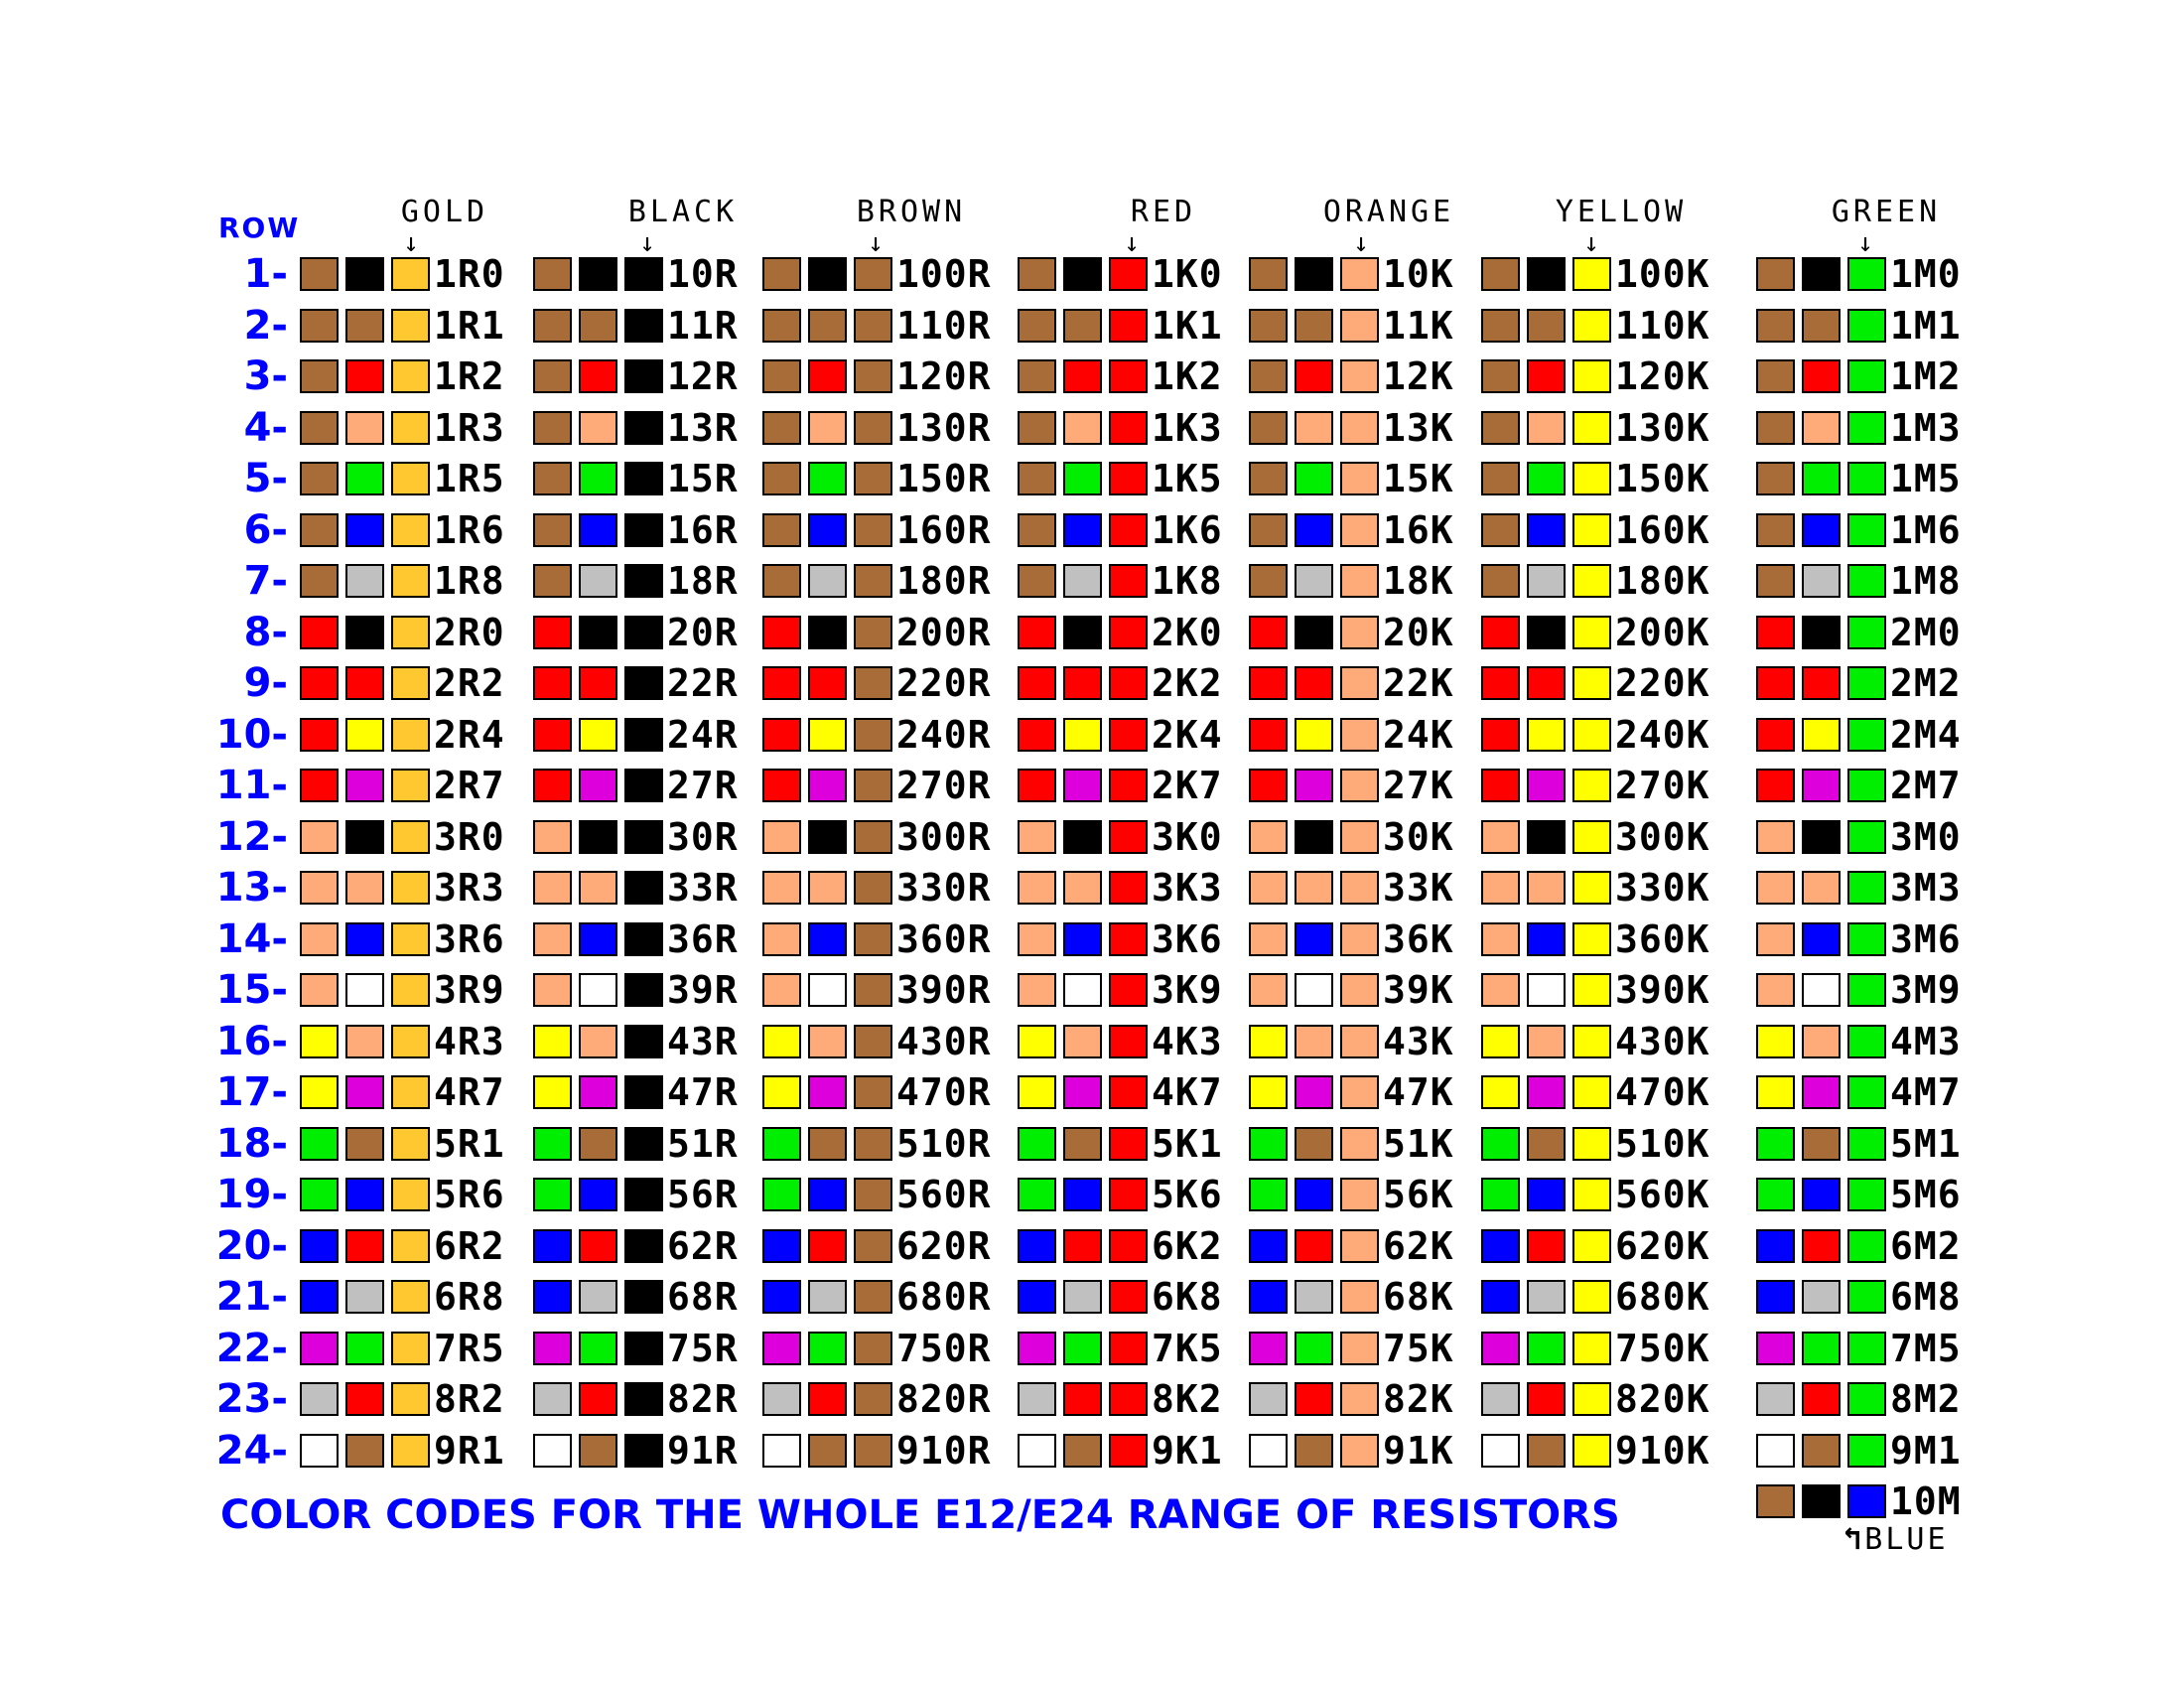 Image resolution: width=2184 pixels, height=1688 pixels. What do you see at coordinates (251, 785) in the screenshot?
I see `row-number: 11-` at bounding box center [251, 785].